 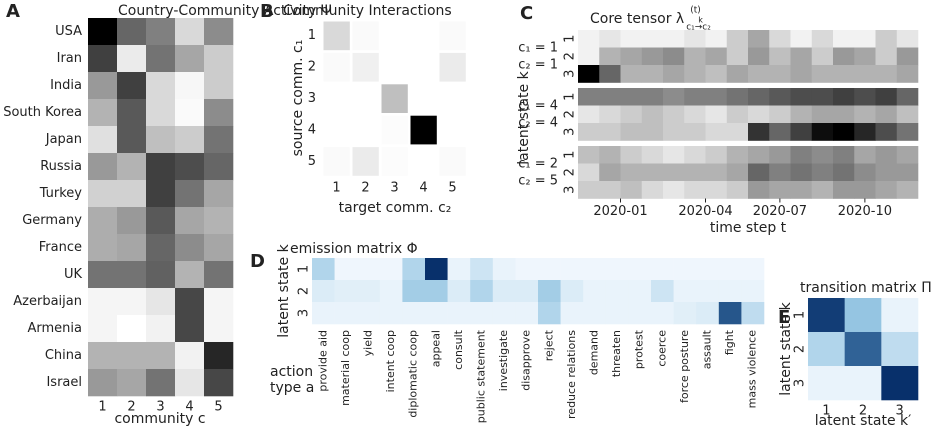 I want to click on panel-title: Community Interactions, so click(x=367, y=11).